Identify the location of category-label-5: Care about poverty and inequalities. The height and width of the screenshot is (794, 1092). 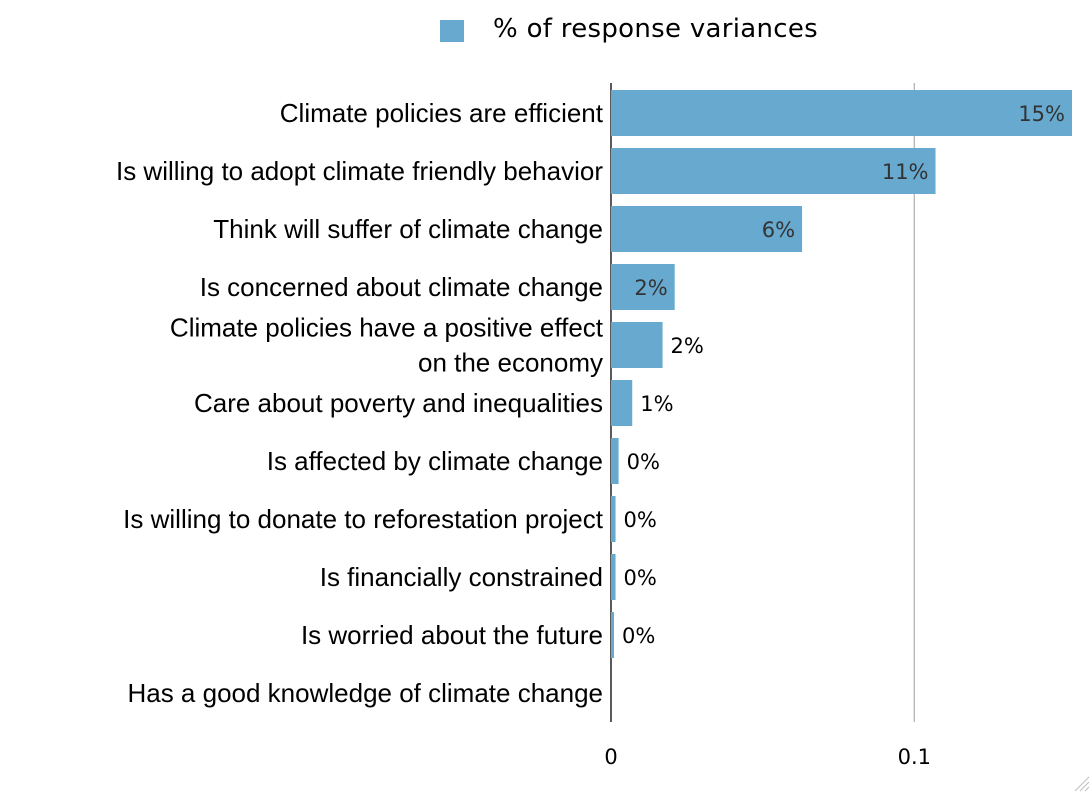
(398, 403).